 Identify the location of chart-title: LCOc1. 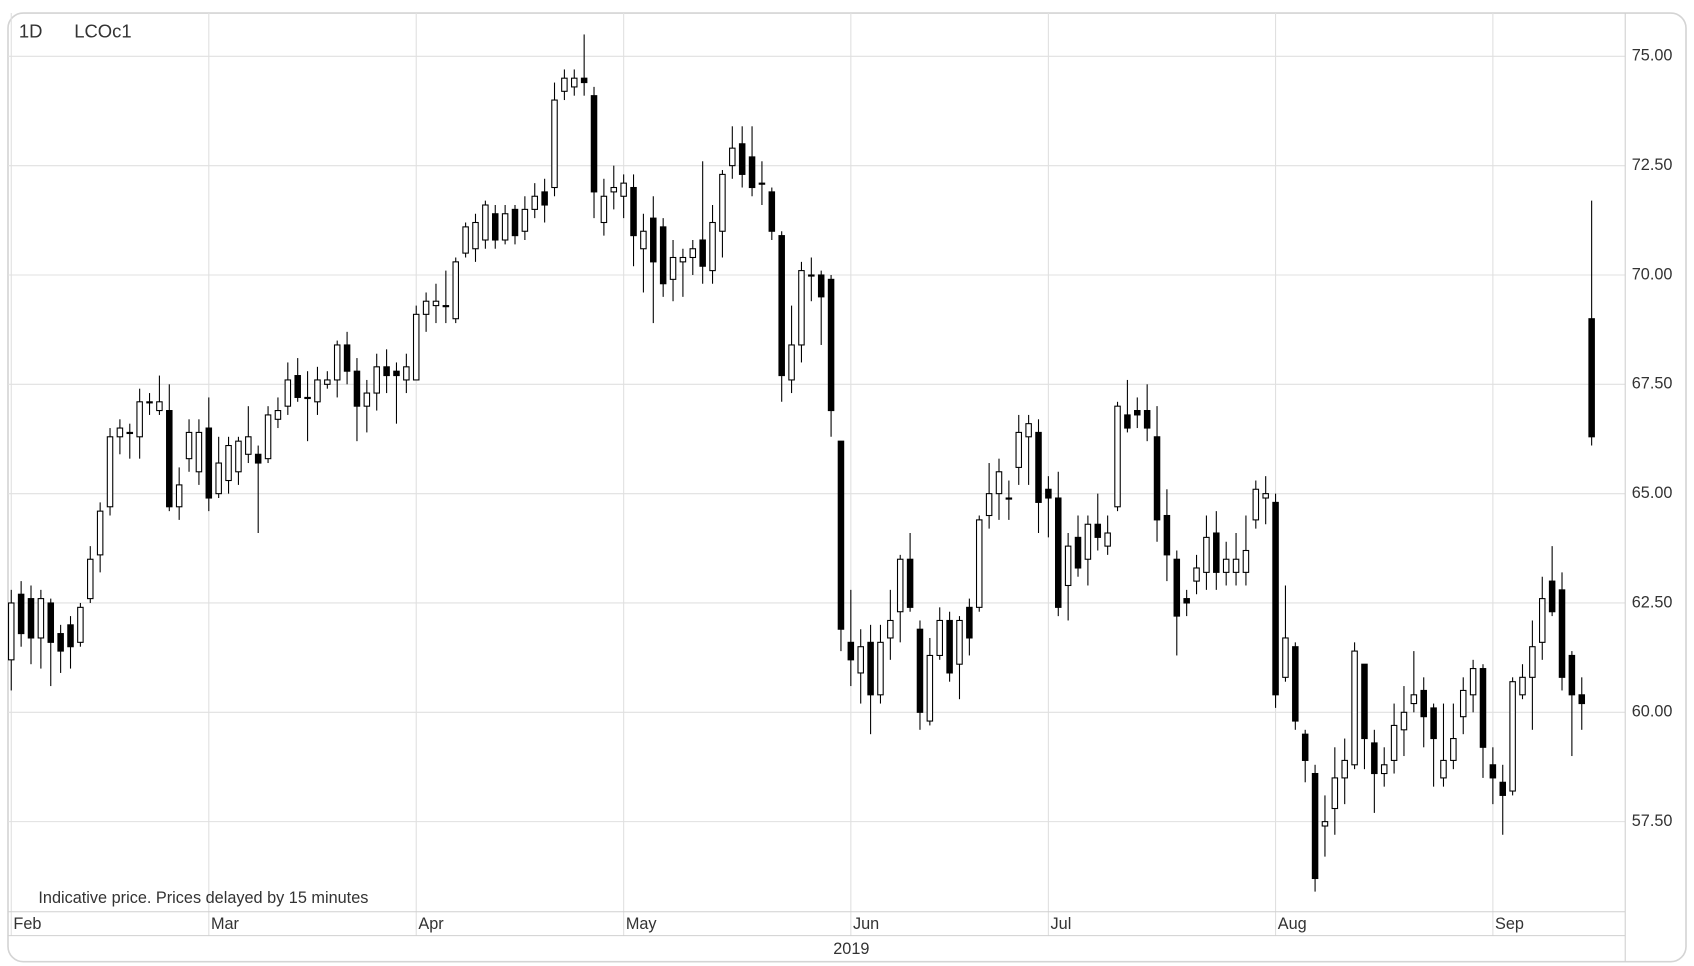
(102, 30).